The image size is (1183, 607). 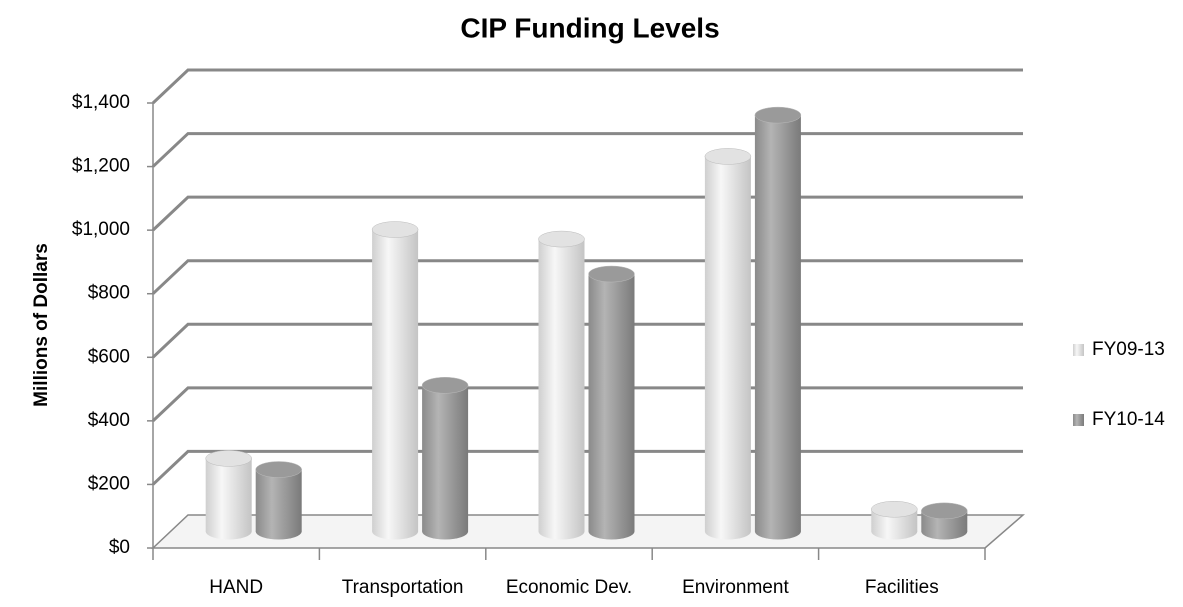 What do you see at coordinates (403, 587) in the screenshot?
I see `x-tick-label: Transportation` at bounding box center [403, 587].